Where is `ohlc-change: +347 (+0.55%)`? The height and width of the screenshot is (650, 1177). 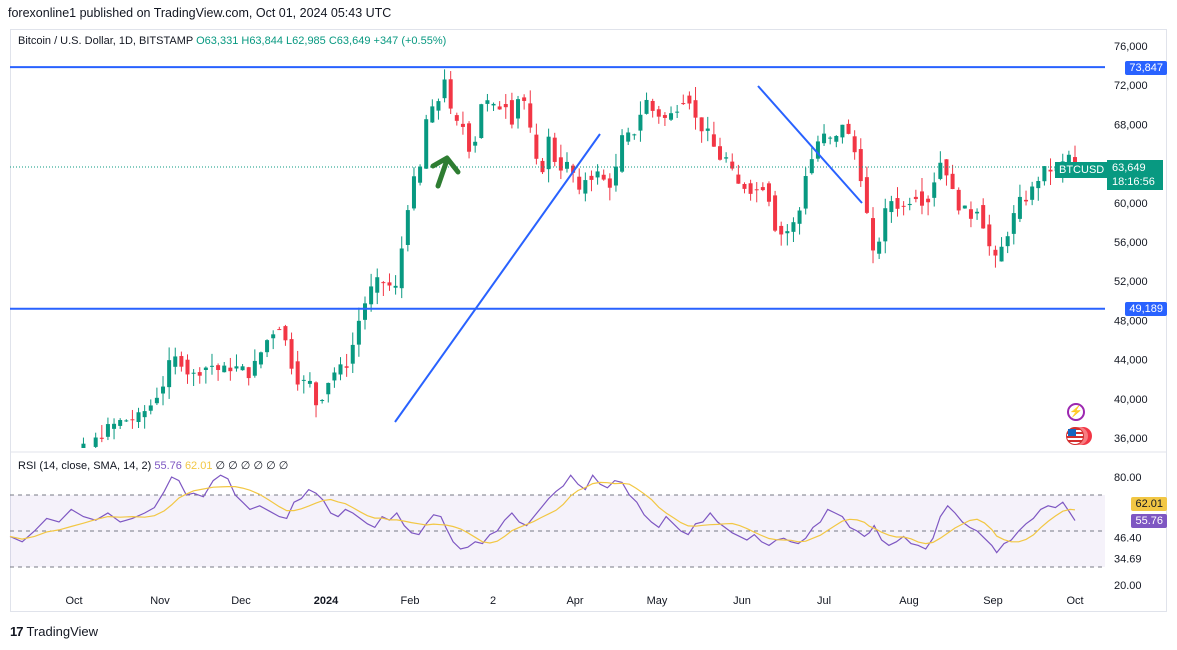
ohlc-change: +347 (+0.55%) is located at coordinates (410, 41).